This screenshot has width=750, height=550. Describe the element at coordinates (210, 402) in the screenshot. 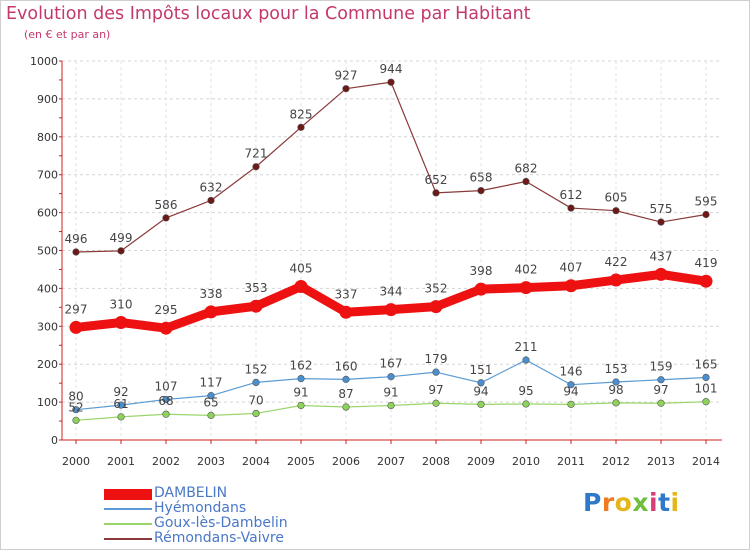

I see `data-label-goux-les-dambelin: 65` at that location.